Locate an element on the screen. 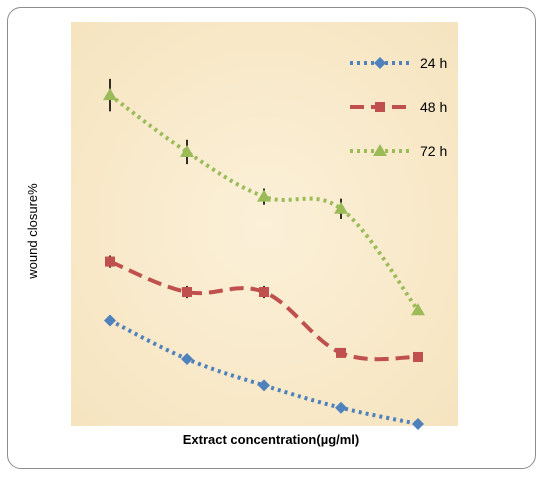  legend-label-48h: 48 h is located at coordinates (433, 107).